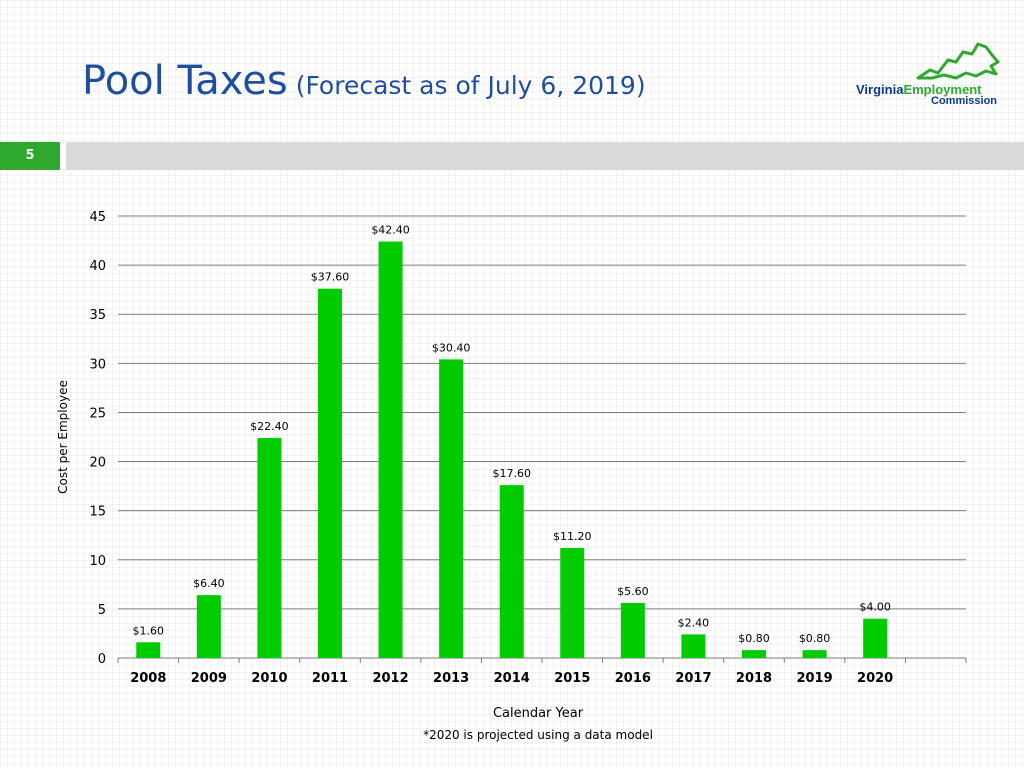  Describe the element at coordinates (185, 81) in the screenshot. I see `page-title-main: Pool Taxes` at that location.